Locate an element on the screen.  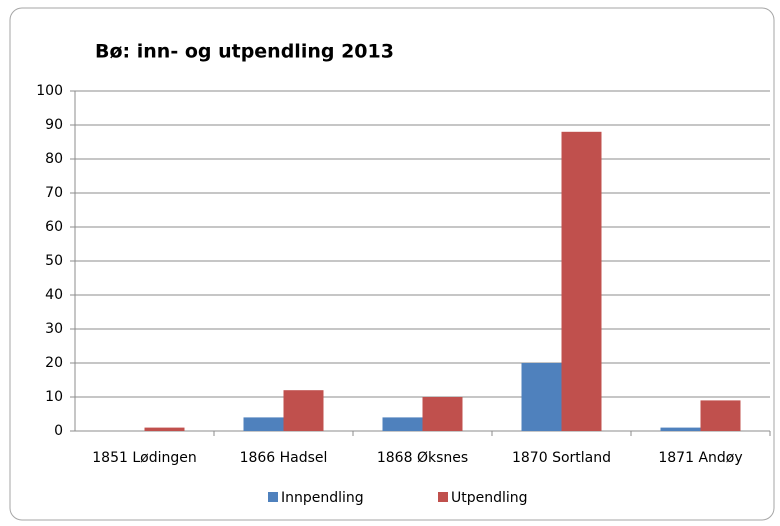
y-tick-label: 90 is located at coordinates (54, 125).